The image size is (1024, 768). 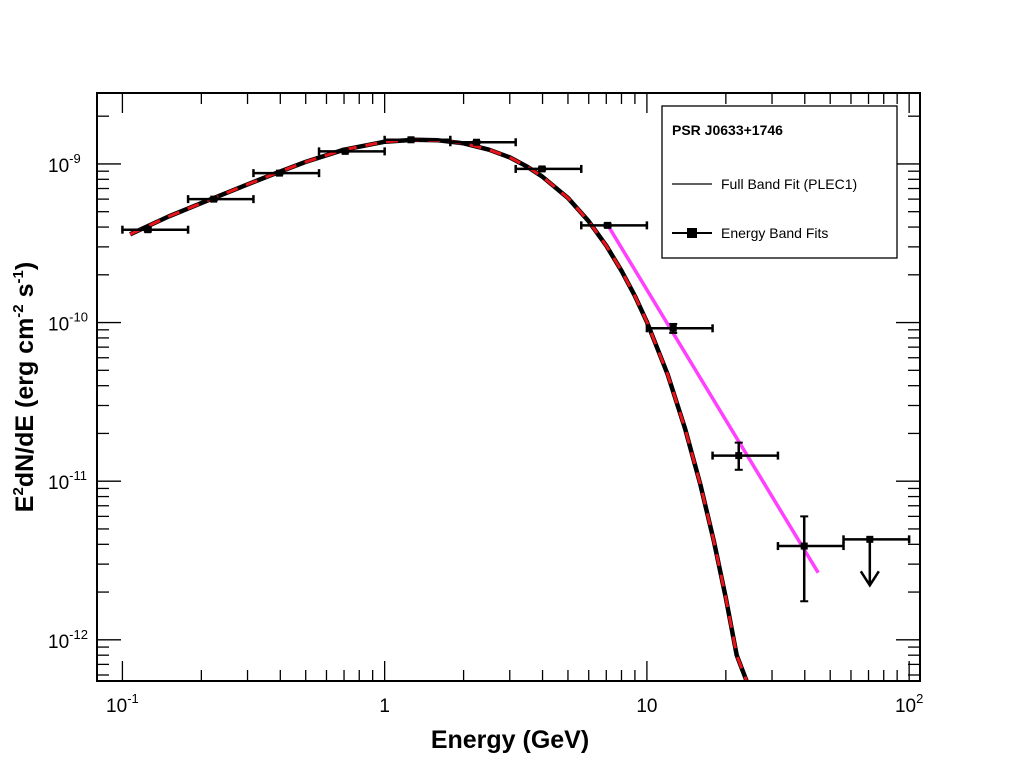 What do you see at coordinates (78, 317) in the screenshot?
I see `y-tick-label-exp: -10` at bounding box center [78, 317].